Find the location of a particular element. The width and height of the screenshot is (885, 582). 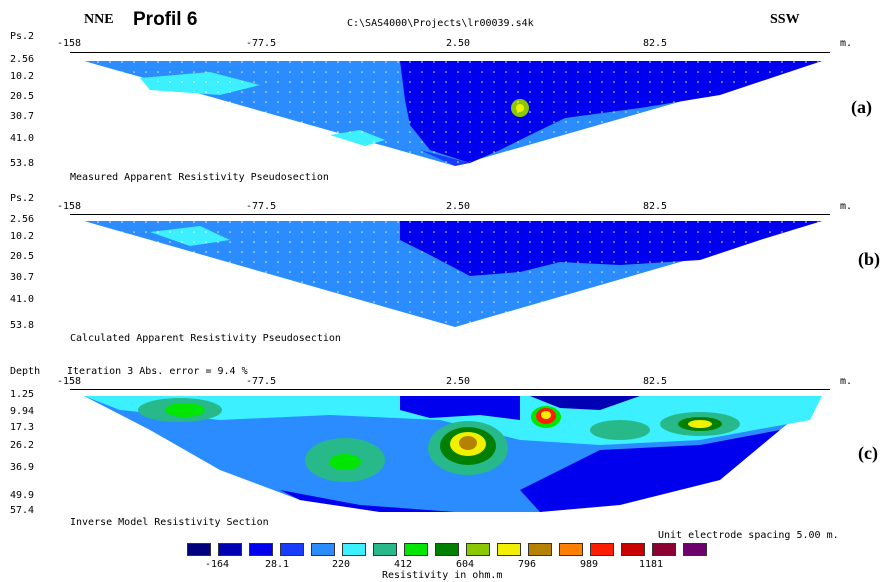

left-direction-label: NNE is located at coordinates (99, 19).